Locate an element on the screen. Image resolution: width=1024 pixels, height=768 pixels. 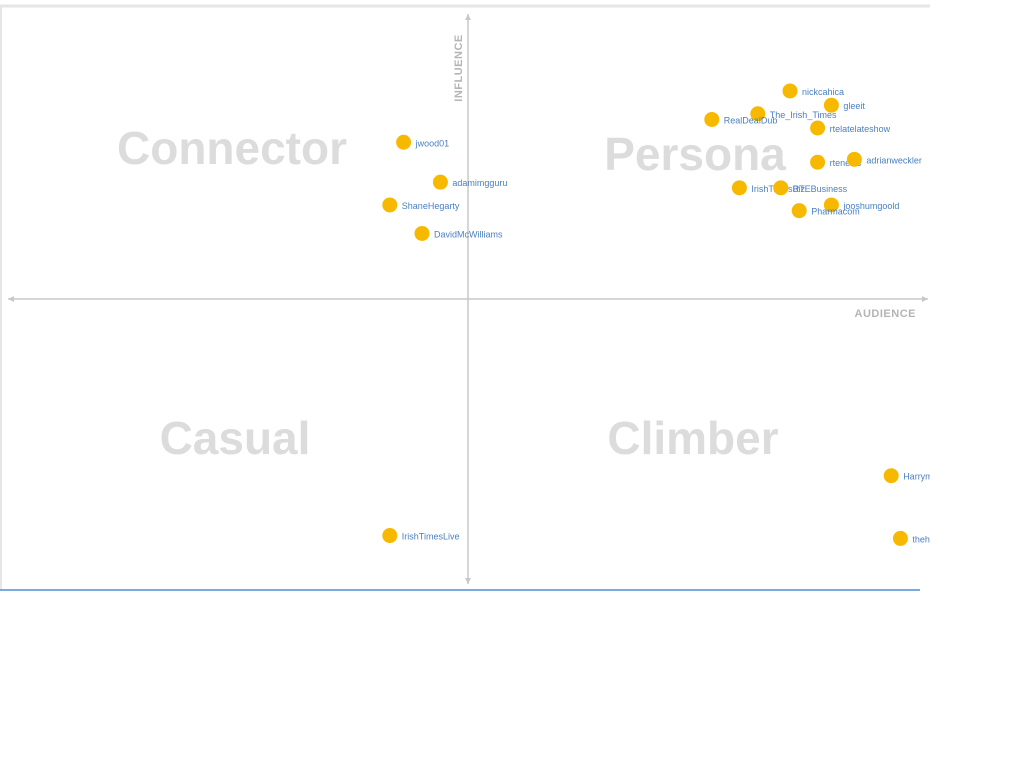
quadrant-label: Connector is located at coordinates (232, 148).